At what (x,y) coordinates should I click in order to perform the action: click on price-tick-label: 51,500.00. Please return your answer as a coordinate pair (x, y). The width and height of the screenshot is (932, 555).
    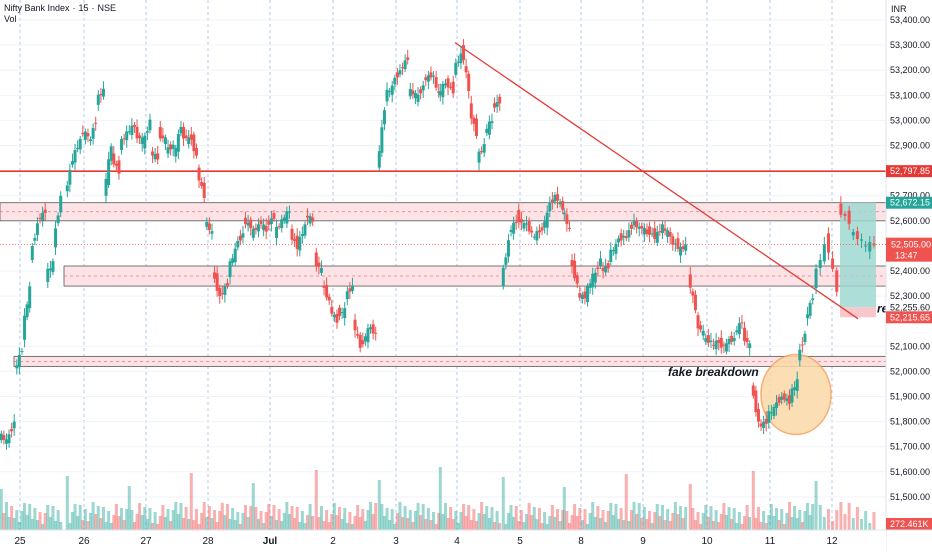
    Looking at the image, I should click on (910, 497).